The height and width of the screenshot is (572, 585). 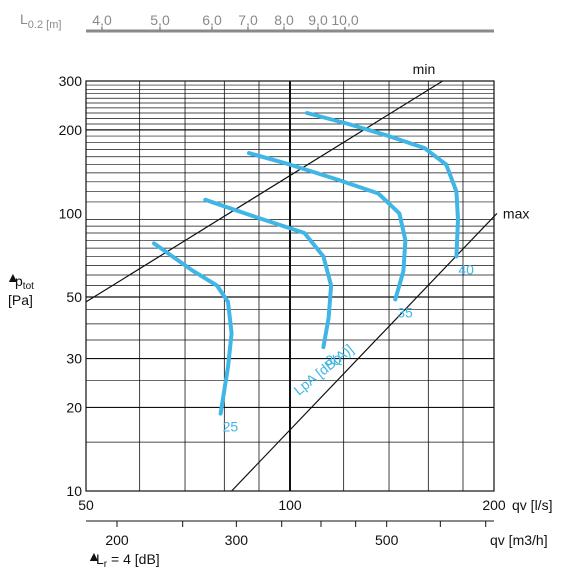 What do you see at coordinates (40, 21) in the screenshot?
I see `top-scale-label: L0.2 [m]` at bounding box center [40, 21].